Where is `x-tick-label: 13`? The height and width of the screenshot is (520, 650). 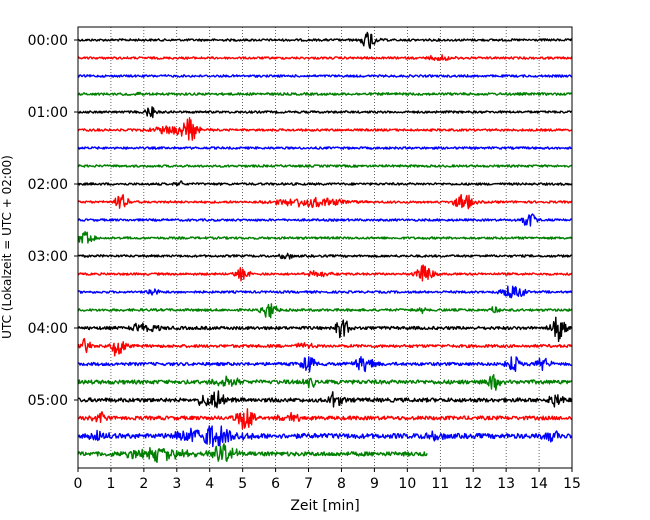 x-tick-label: 13 is located at coordinates (506, 484).